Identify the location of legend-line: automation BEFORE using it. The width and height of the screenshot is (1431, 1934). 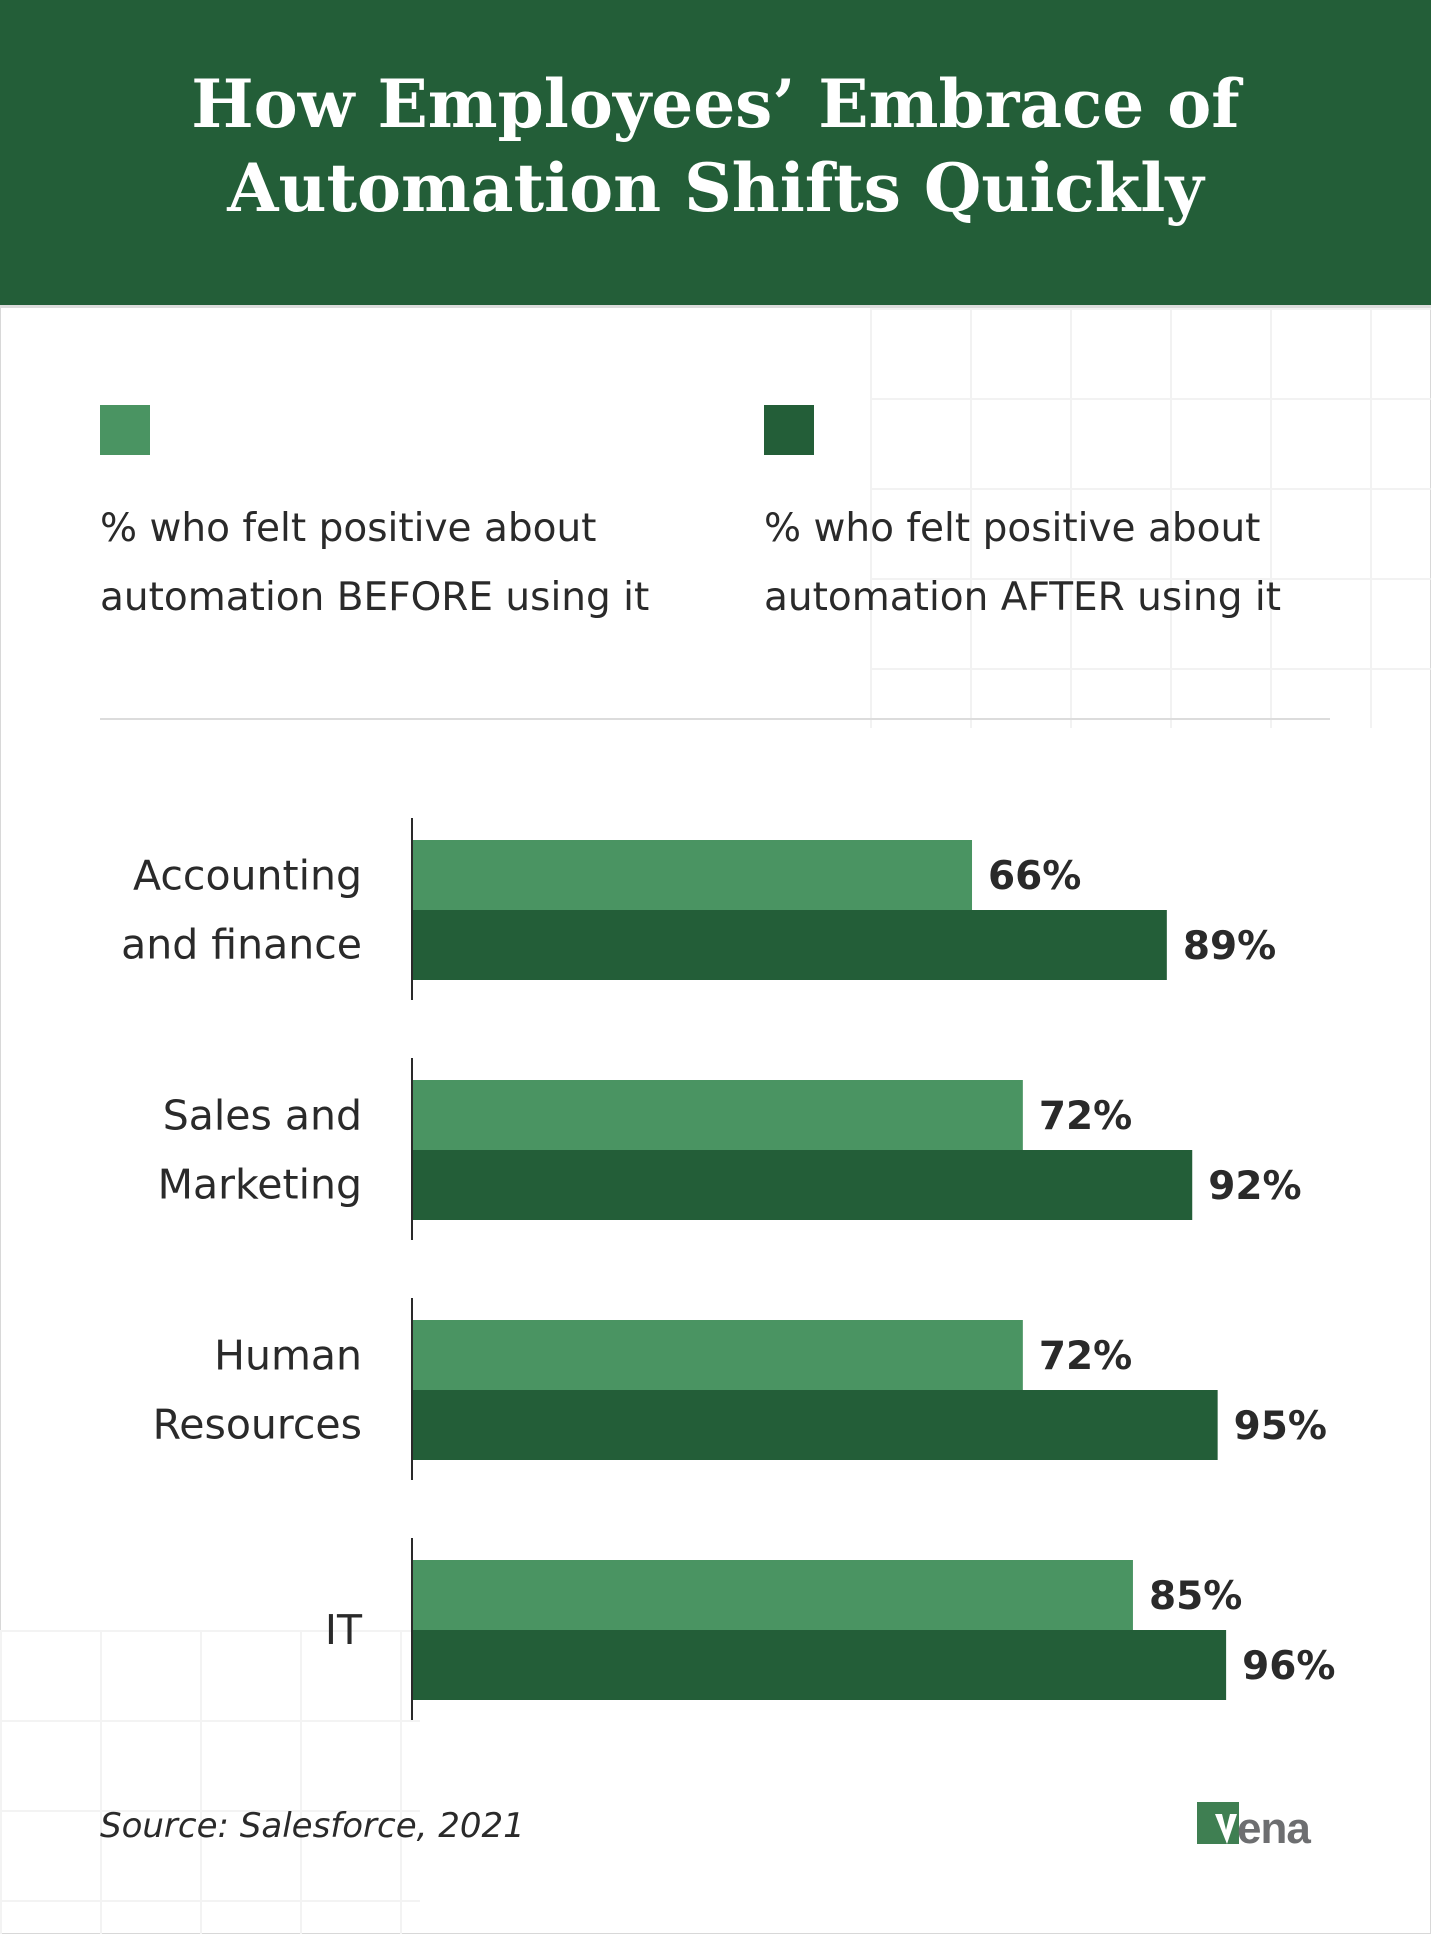
(375, 597).